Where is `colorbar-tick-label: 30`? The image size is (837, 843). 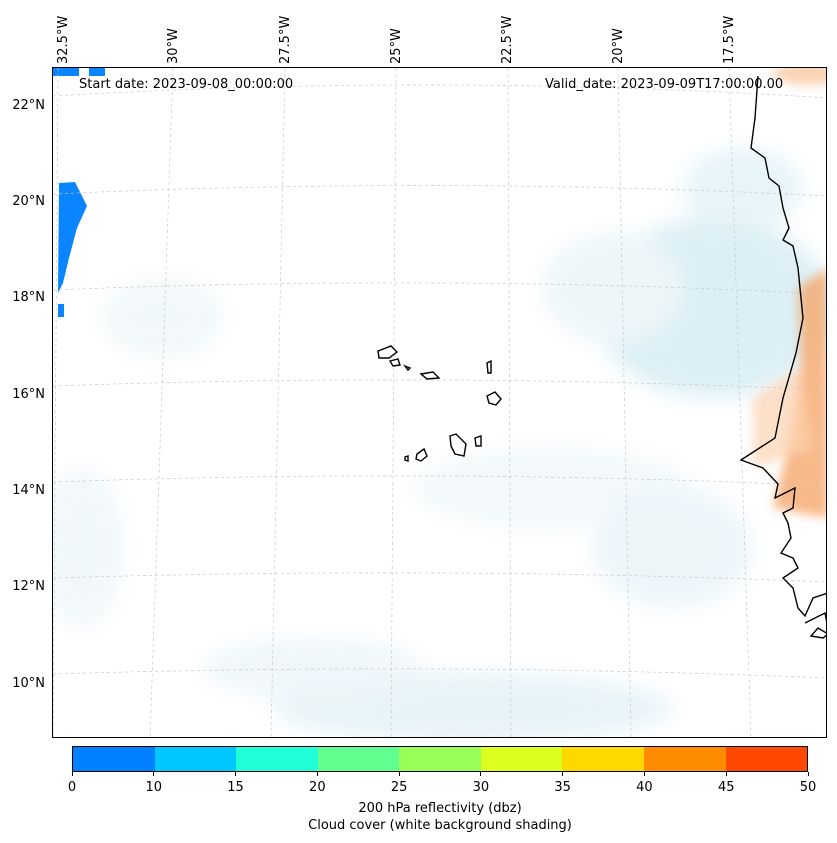
colorbar-tick-label: 30 is located at coordinates (481, 787).